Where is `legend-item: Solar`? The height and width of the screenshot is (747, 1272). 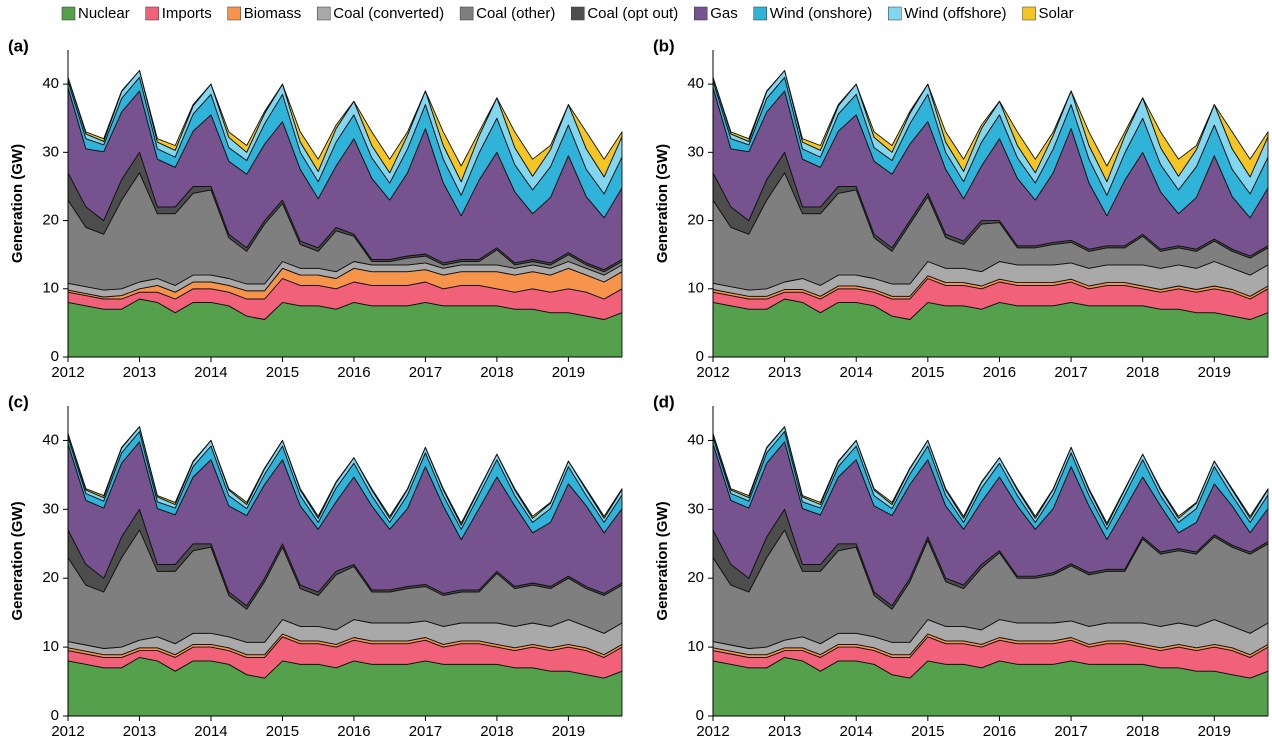
legend-item: Solar is located at coordinates (1048, 13).